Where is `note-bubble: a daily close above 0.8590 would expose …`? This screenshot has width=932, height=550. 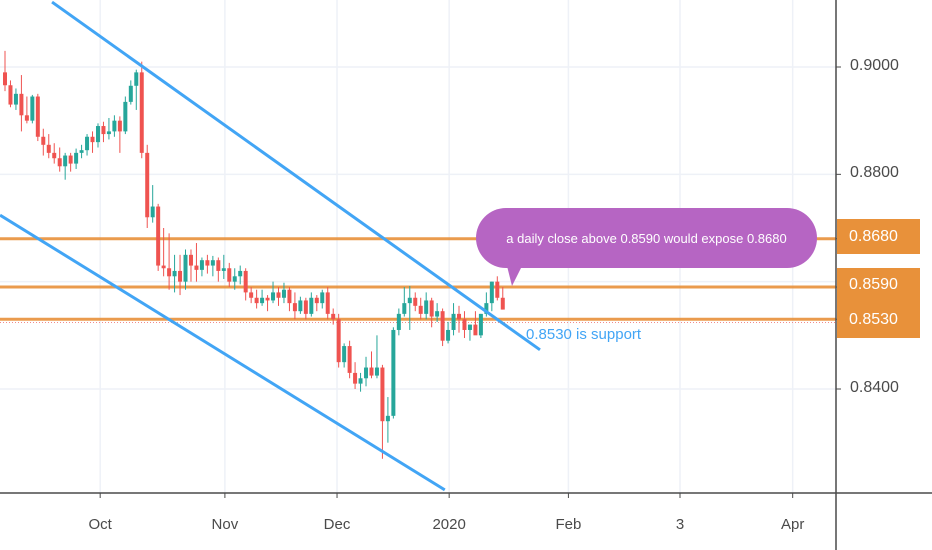 note-bubble: a daily close above 0.8590 would expose … is located at coordinates (646, 238).